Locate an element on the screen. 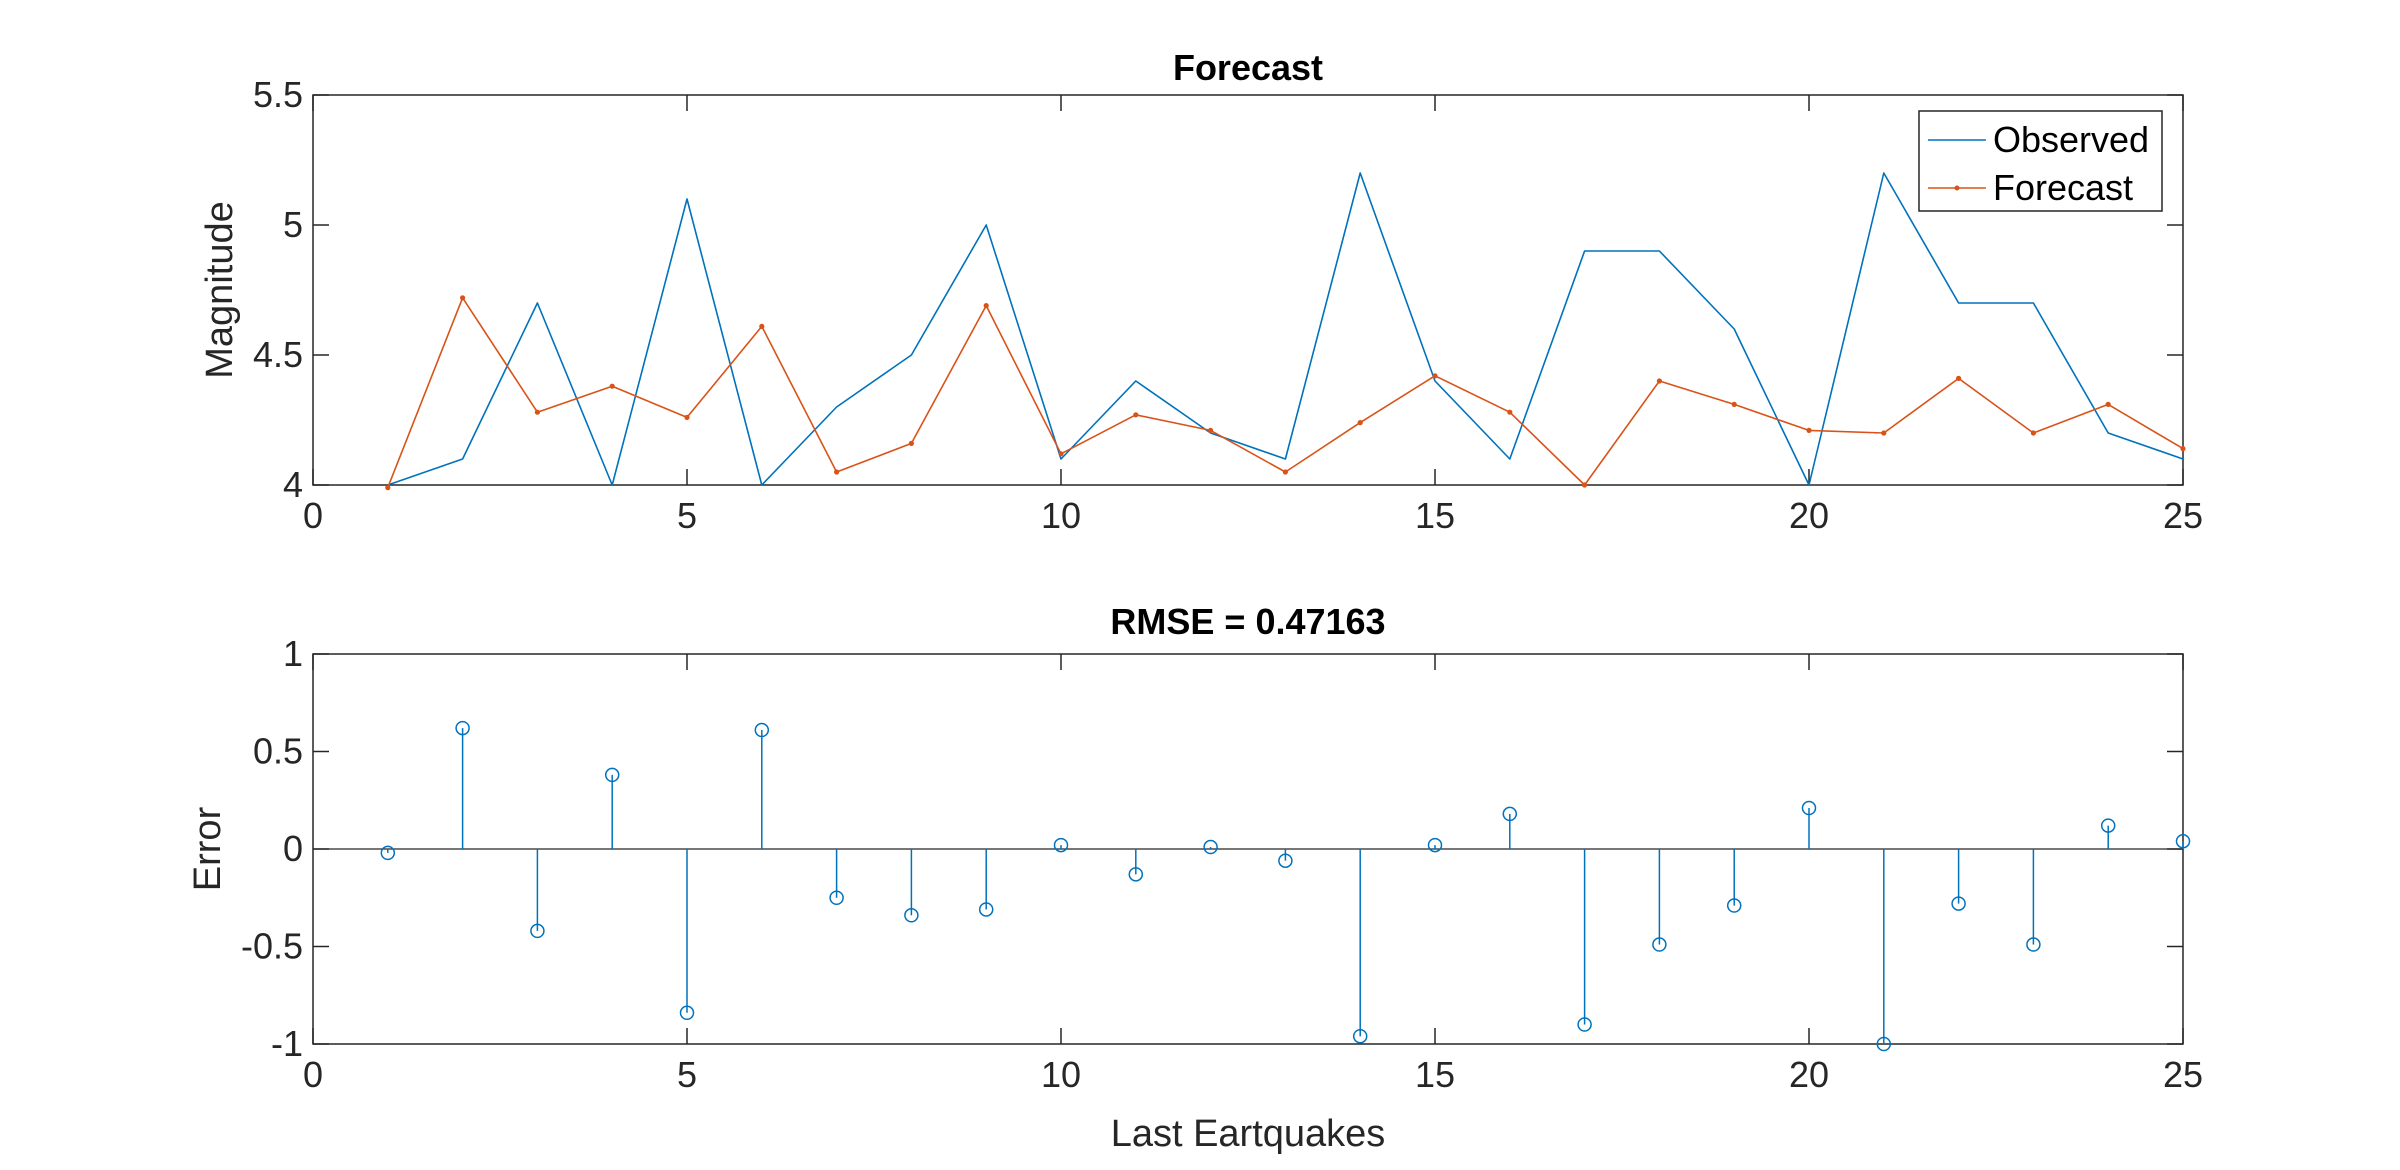  legend-box is located at coordinates (2040, 161).